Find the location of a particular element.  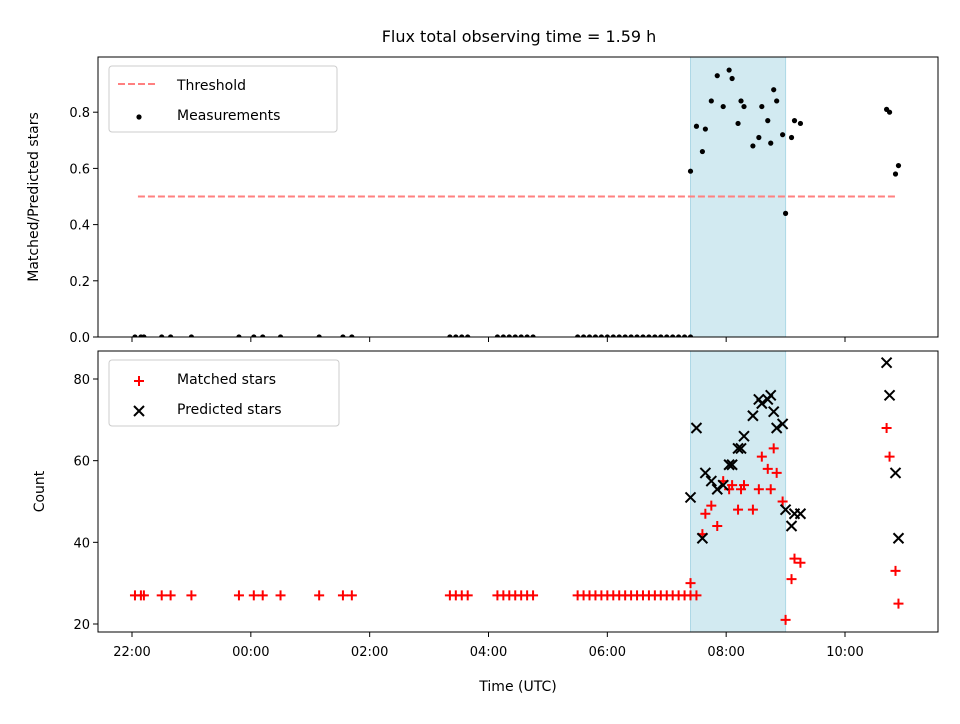

y-axis-label: Matched/Predicted stars is located at coordinates (34, 197).